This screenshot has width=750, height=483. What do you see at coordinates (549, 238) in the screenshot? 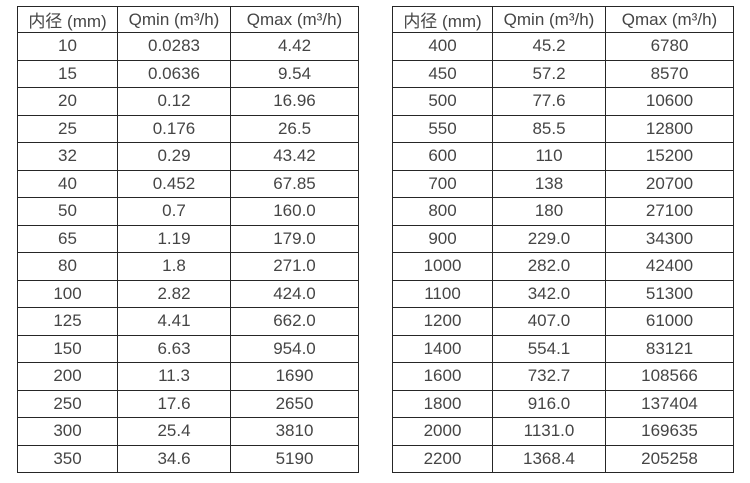
I see `qmin-cell: 229.0` at bounding box center [549, 238].